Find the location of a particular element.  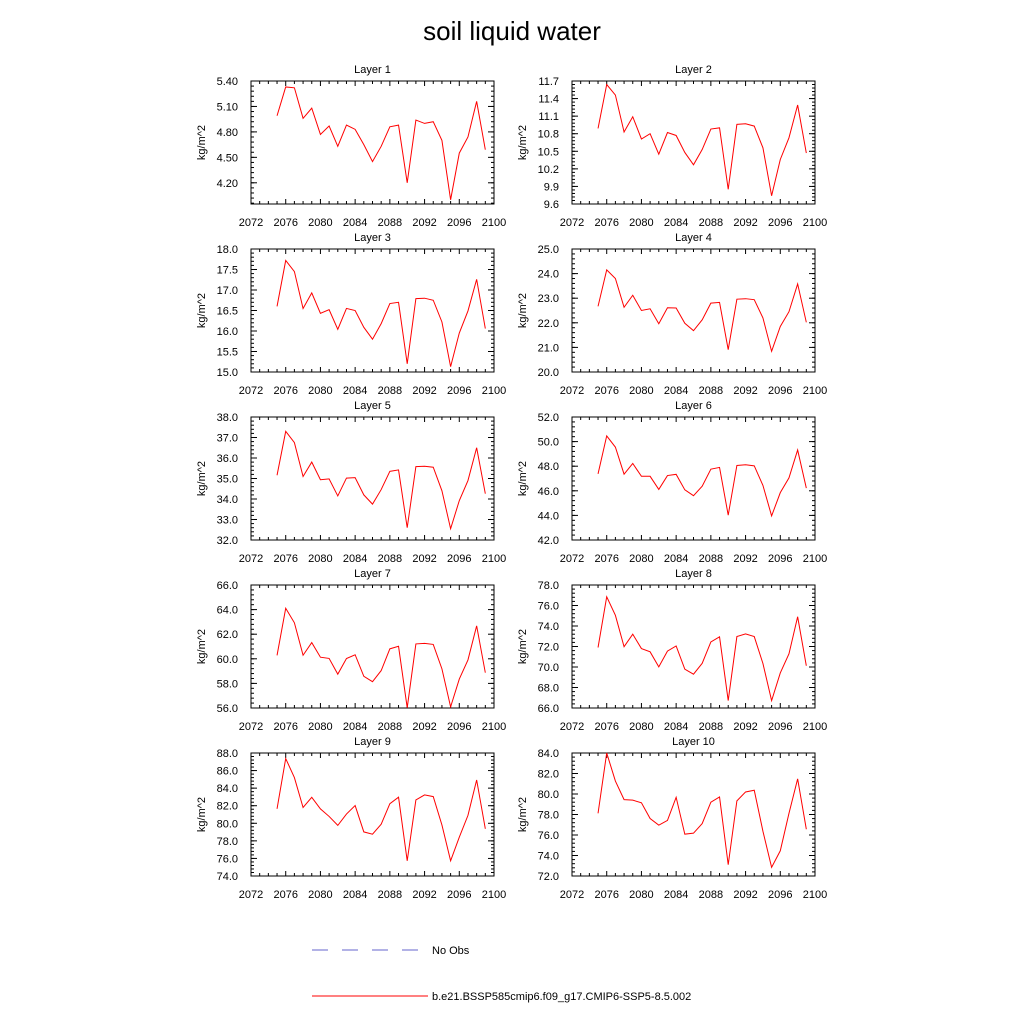

panel-title: Layer 7 is located at coordinates (372, 574).